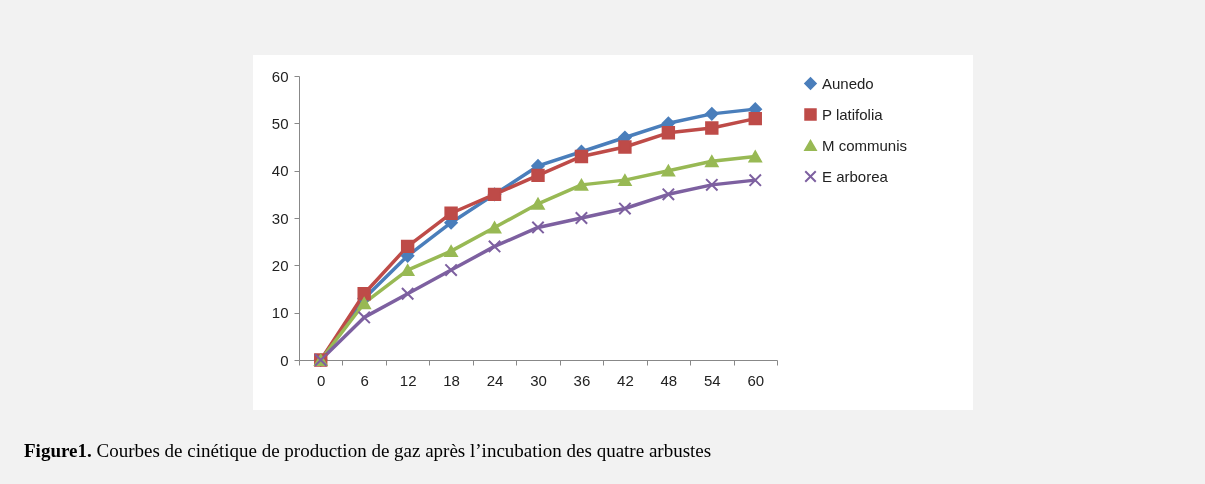  I want to click on y-tick-label: 30, so click(280, 218).